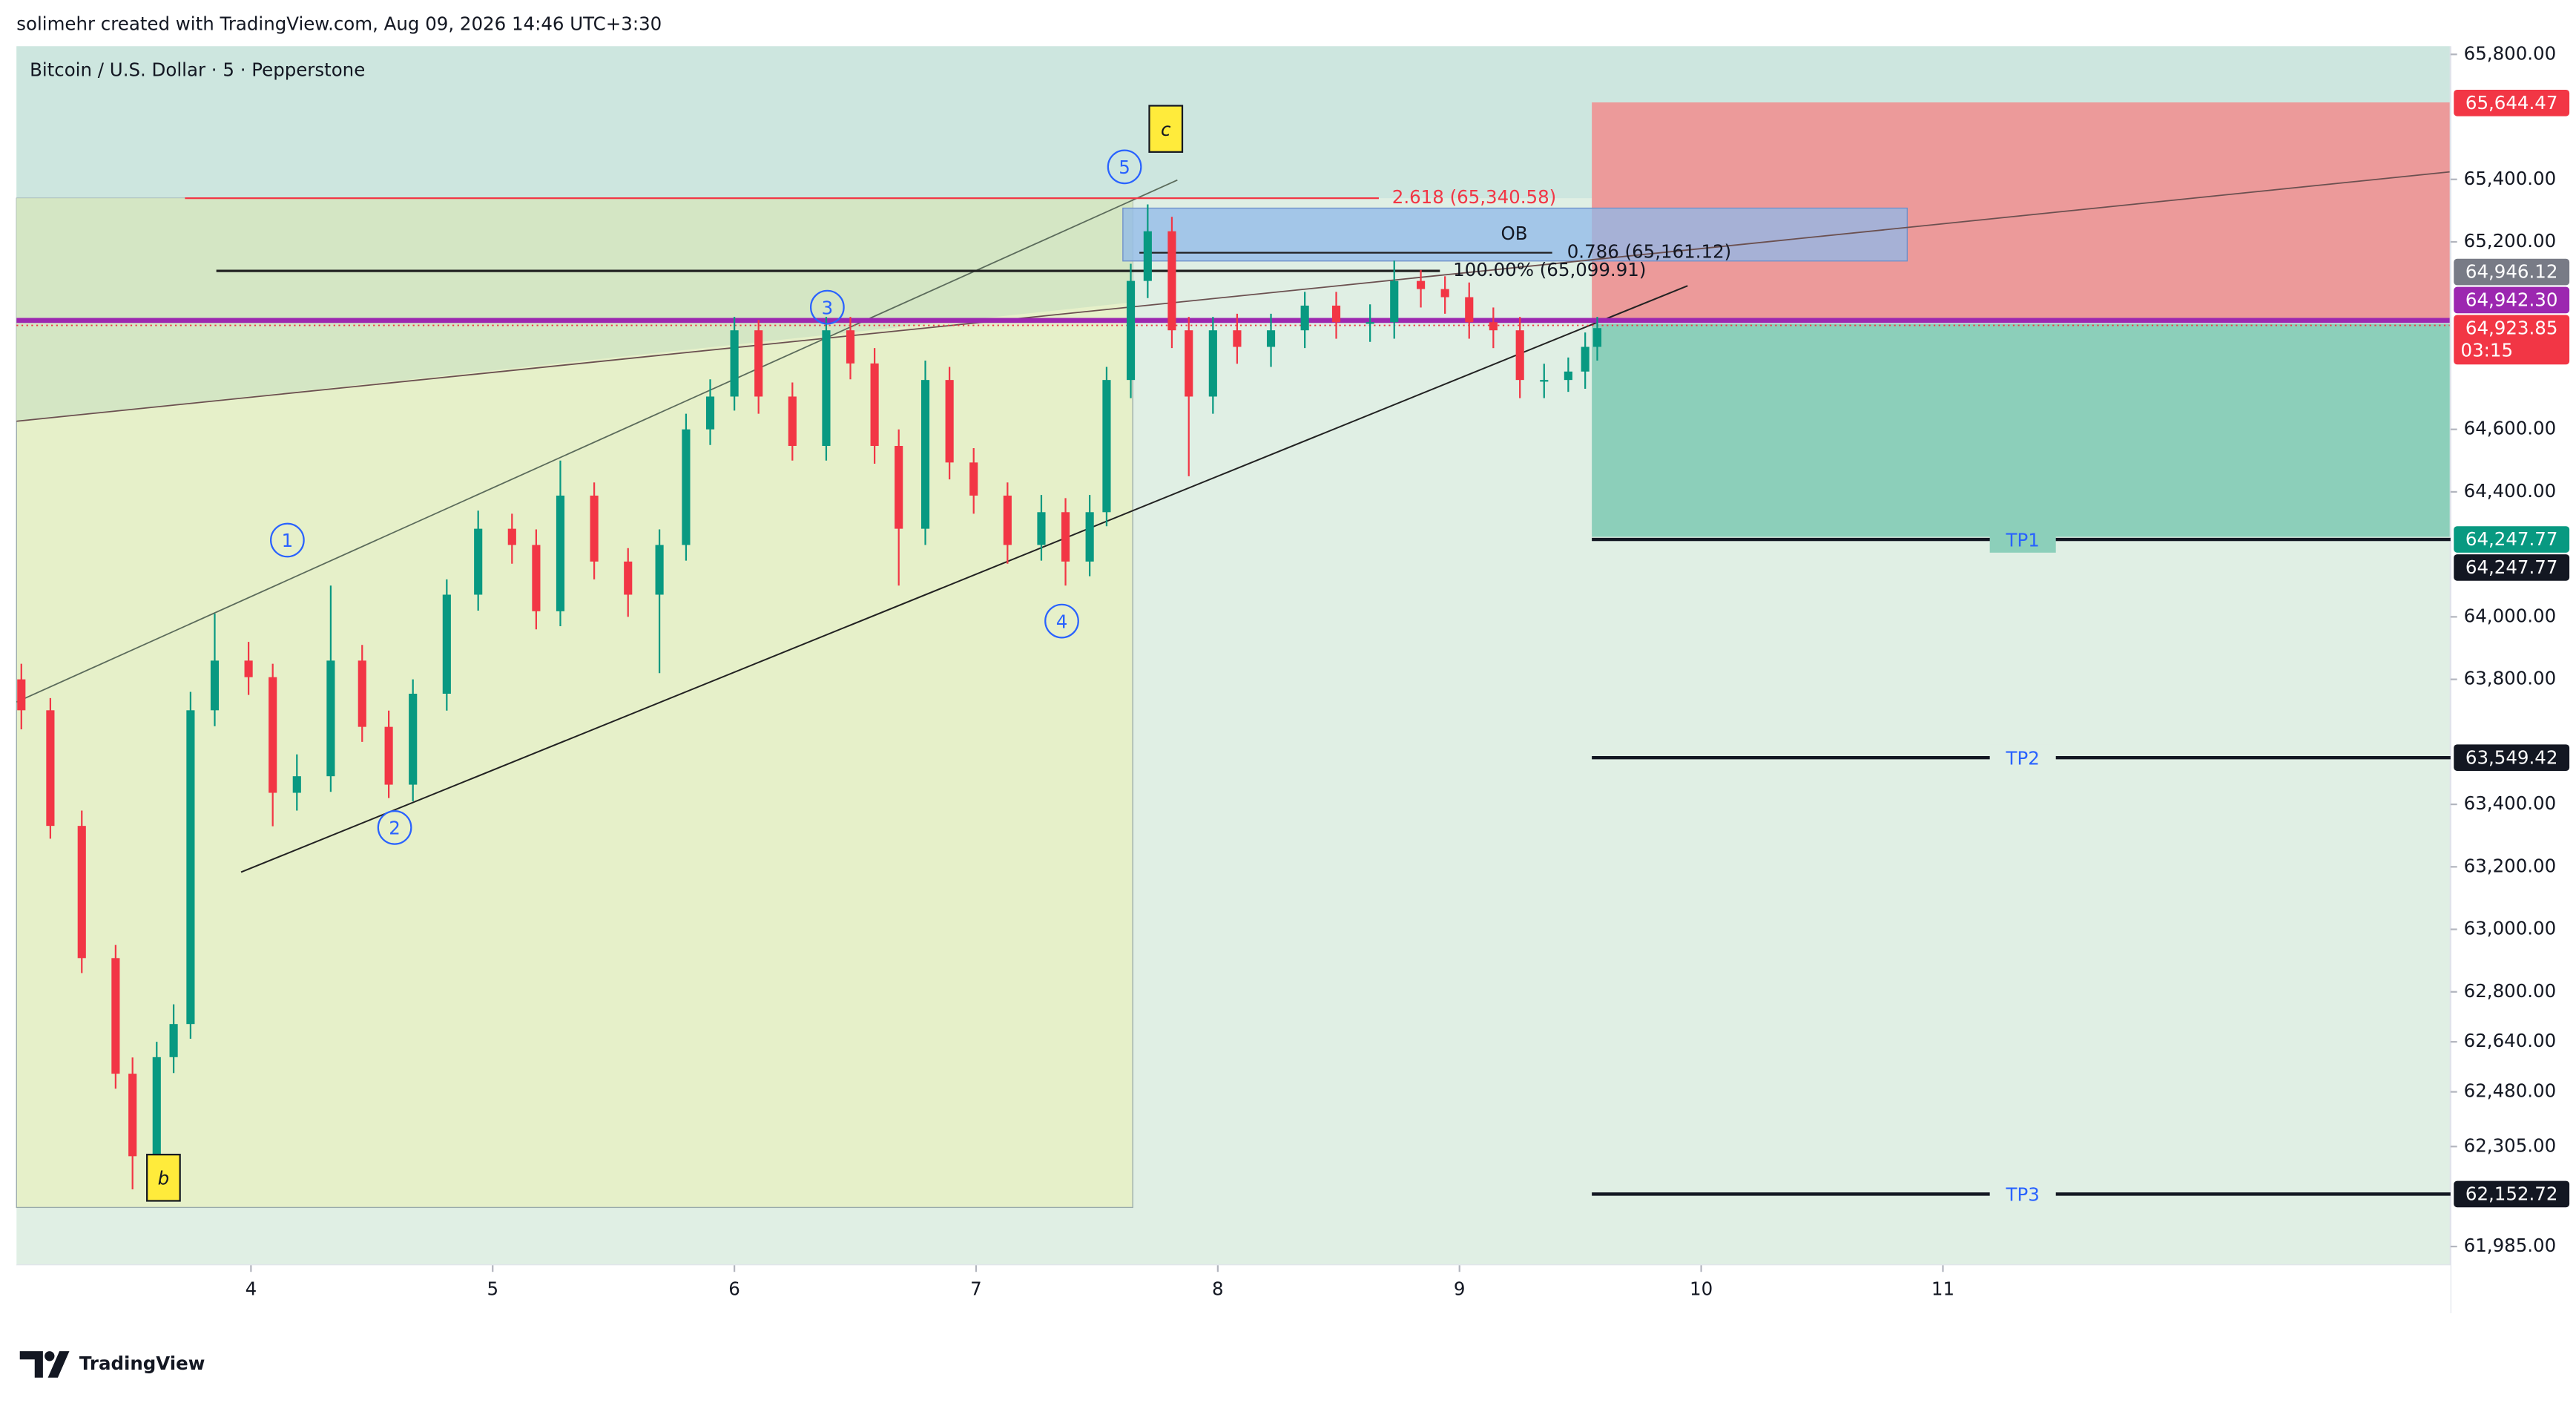 The image size is (2576, 1406). I want to click on range-overlay, so click(575, 309).